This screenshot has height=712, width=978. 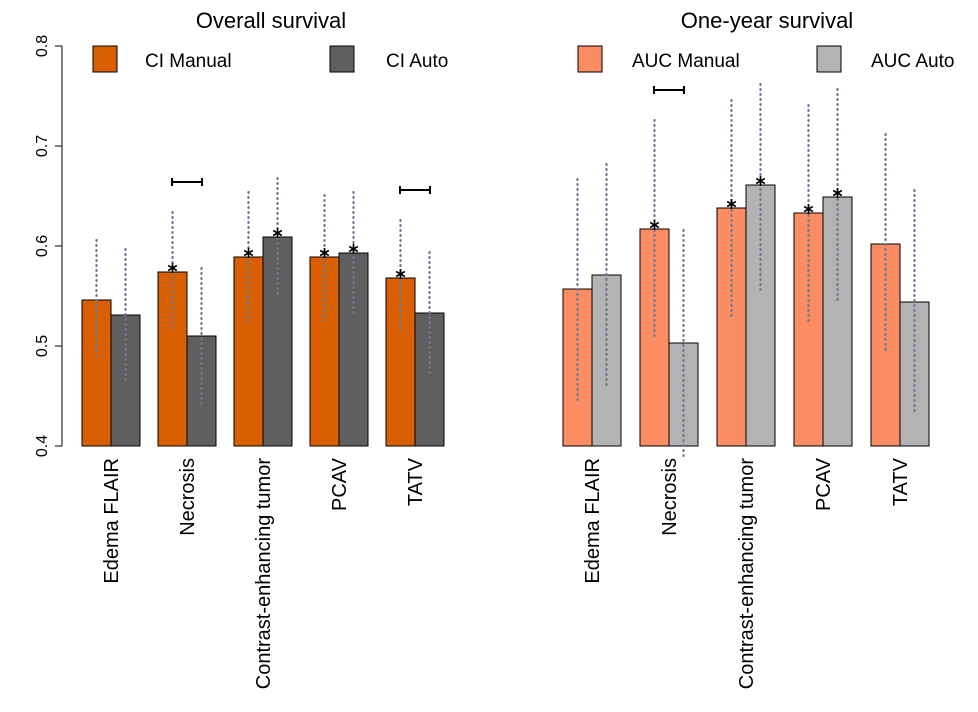 What do you see at coordinates (765, 59) in the screenshot?
I see `legend: AUC Manual AUC Auto` at bounding box center [765, 59].